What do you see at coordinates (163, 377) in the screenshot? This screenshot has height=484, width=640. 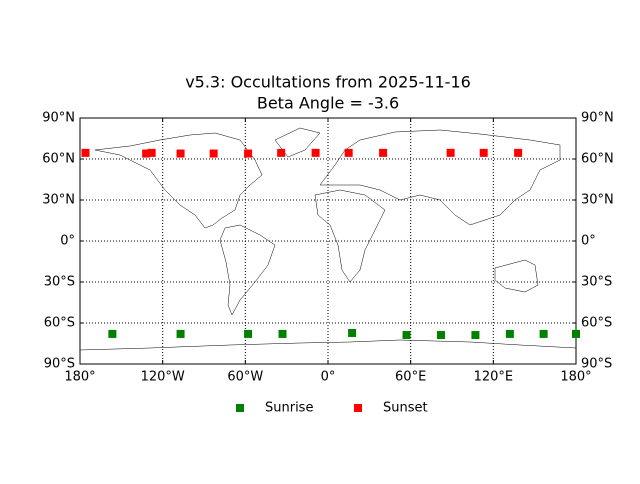 I see `x-tick-label: 120°W` at bounding box center [163, 377].